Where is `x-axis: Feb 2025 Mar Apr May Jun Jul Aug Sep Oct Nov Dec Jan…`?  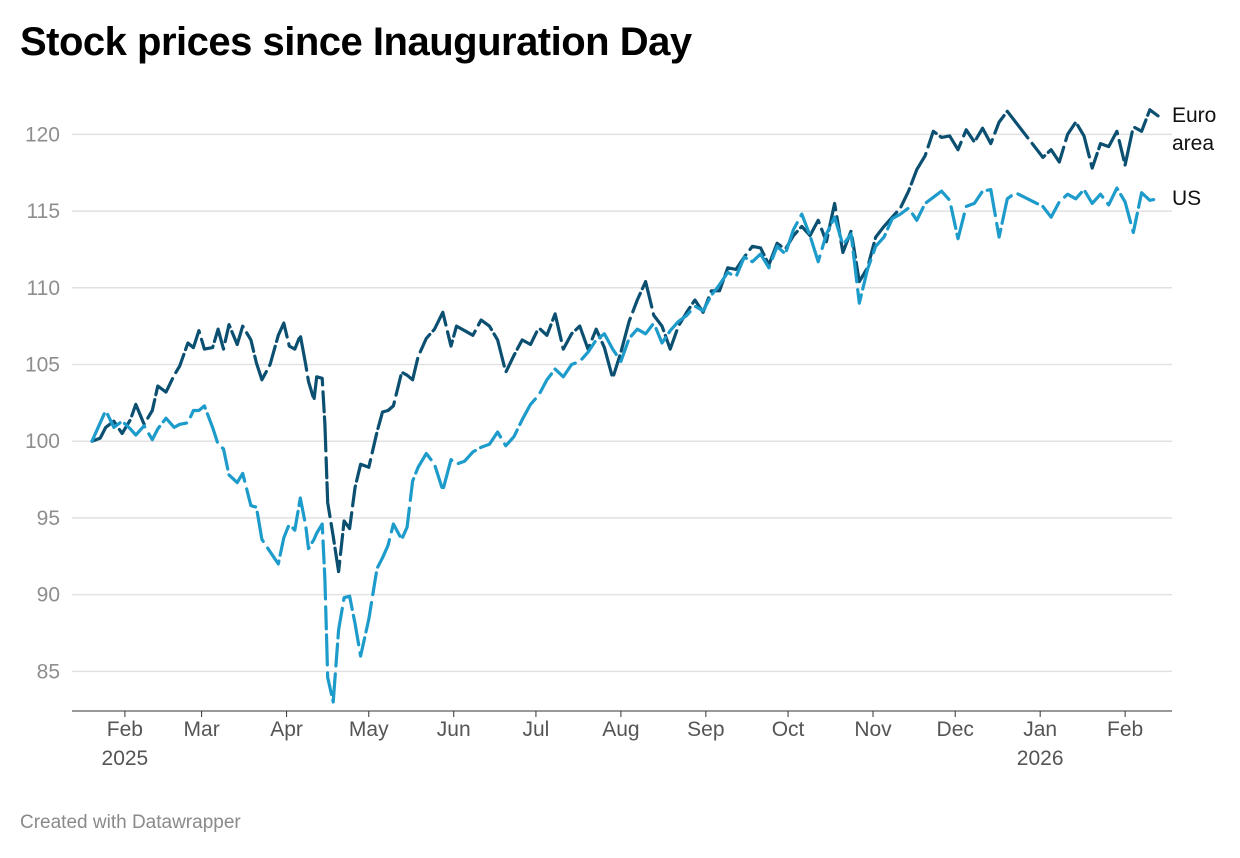 x-axis: Feb 2025 Mar Apr May Jun Jul Aug Sep Oct Nov Dec Jan… is located at coordinates (622, 740).